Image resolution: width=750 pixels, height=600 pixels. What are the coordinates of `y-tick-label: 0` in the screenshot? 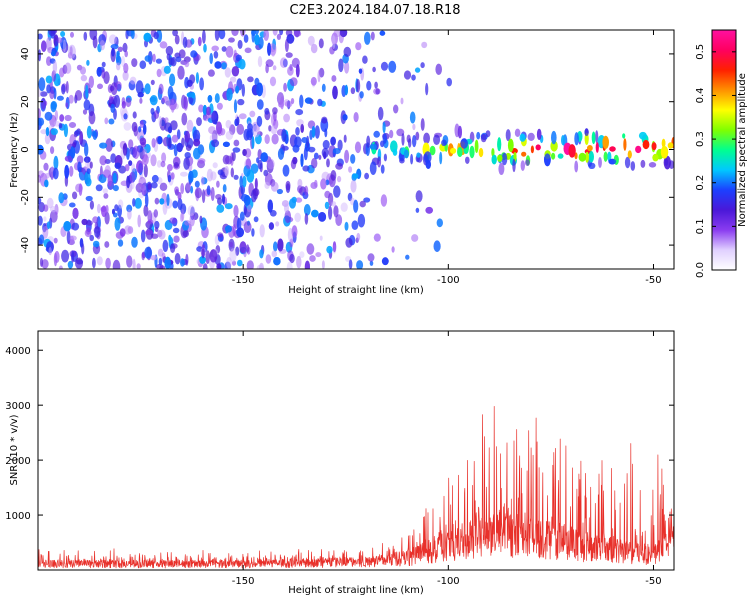 It's located at (25, 149).